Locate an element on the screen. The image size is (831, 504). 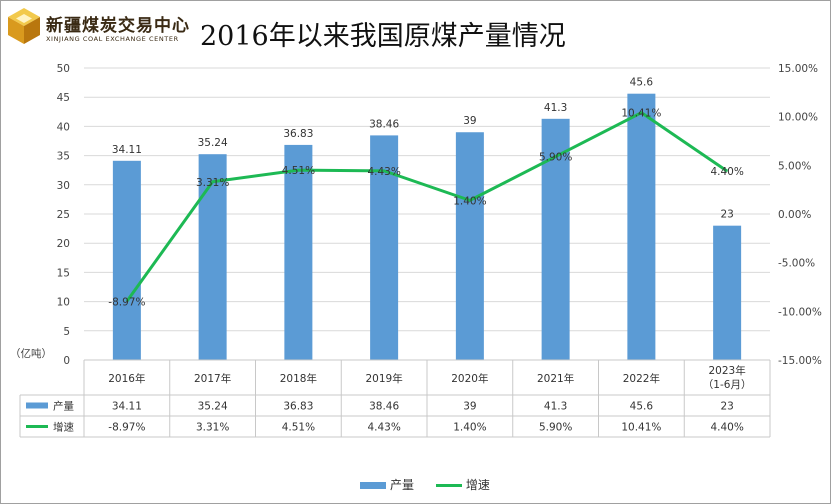
legend-line-swatch is located at coordinates (448, 485).